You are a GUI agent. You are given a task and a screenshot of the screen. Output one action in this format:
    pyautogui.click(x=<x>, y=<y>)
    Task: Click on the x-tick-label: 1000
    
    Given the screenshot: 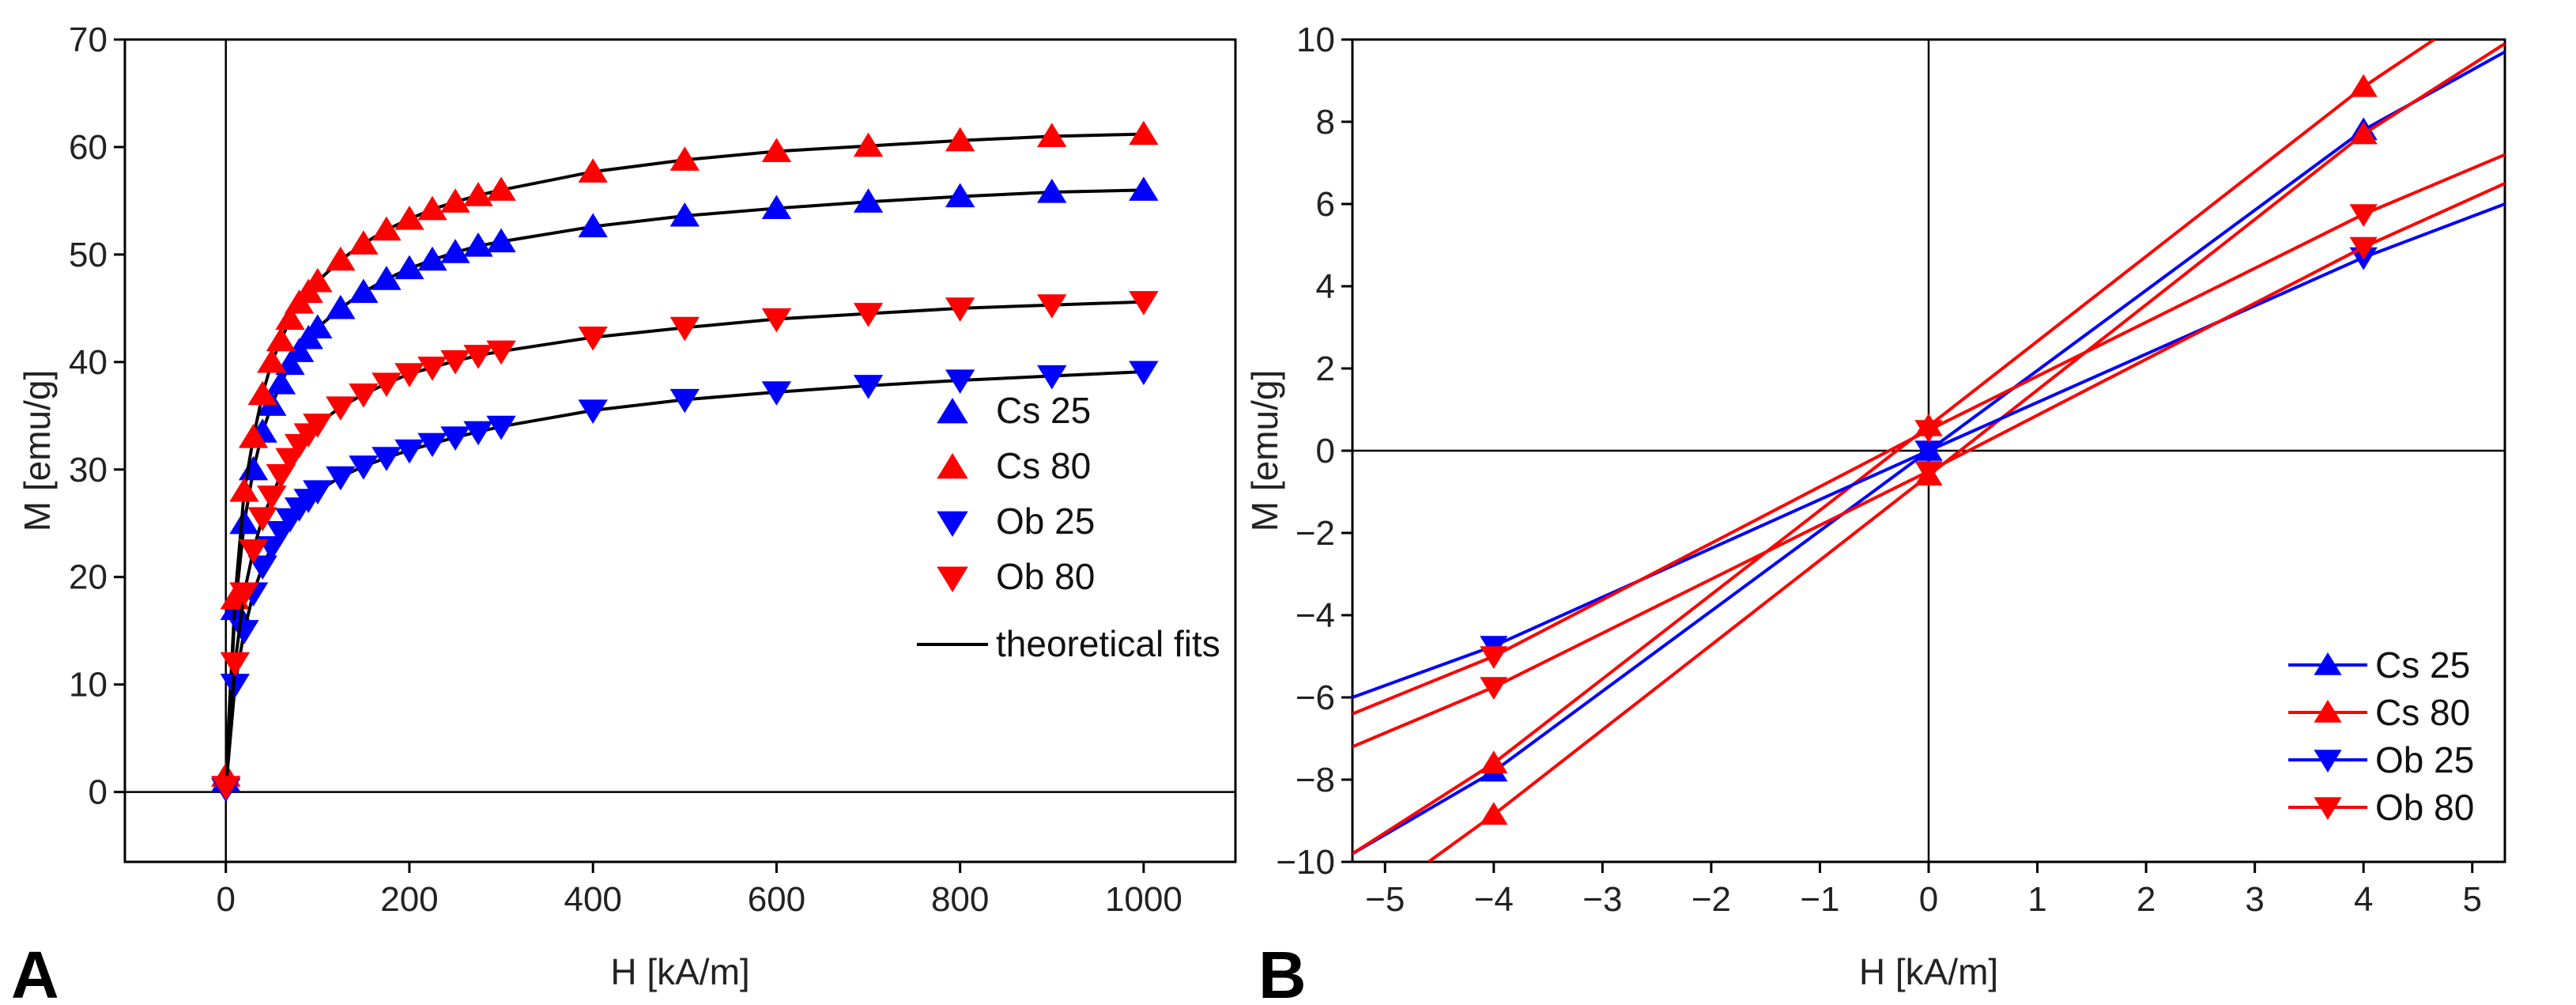 What is the action you would take?
    pyautogui.click(x=1143, y=899)
    